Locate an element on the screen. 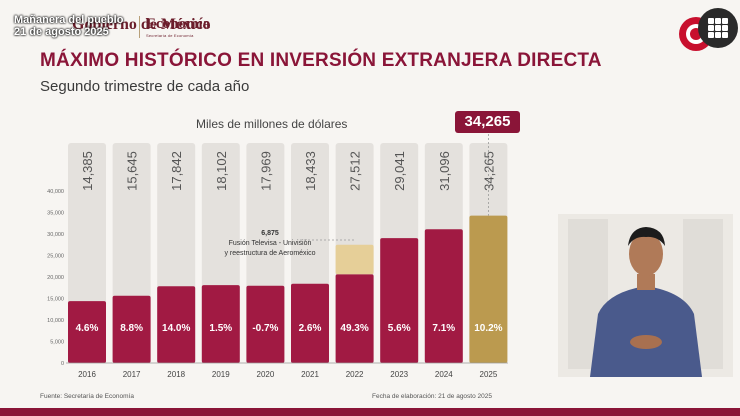 The image size is (740, 416). highlight-value-badge: 34,265 is located at coordinates (487, 122).